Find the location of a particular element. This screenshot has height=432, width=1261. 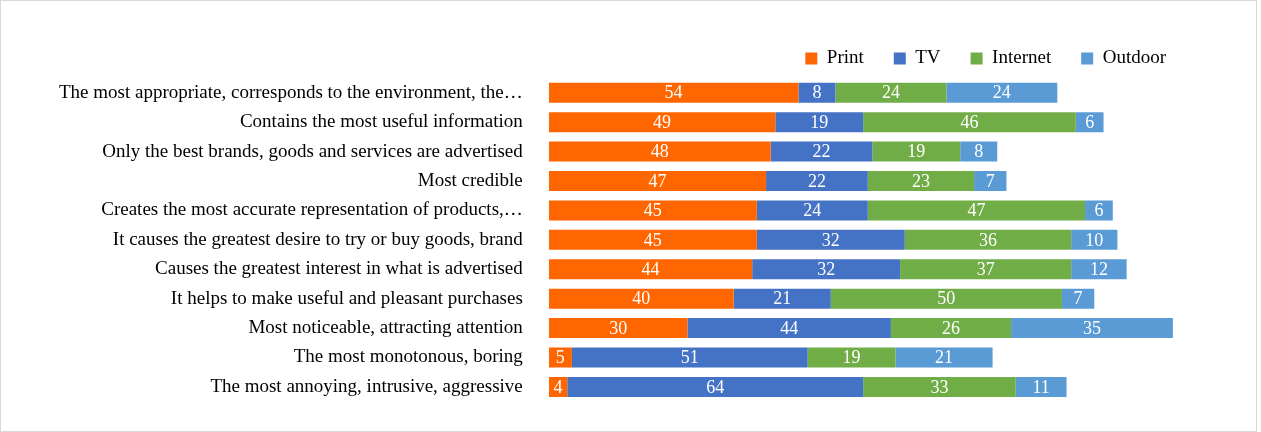

data-label: 33 is located at coordinates (939, 386).